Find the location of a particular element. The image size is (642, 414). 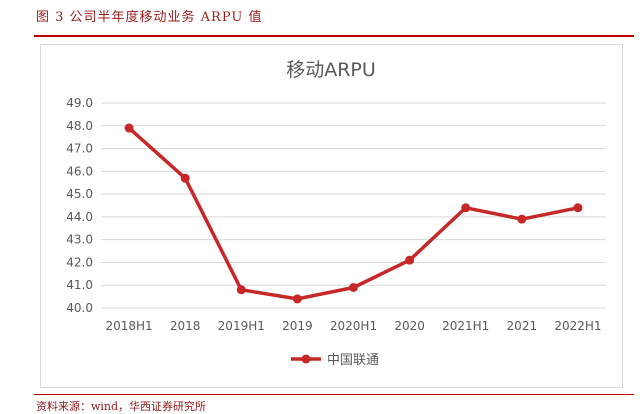

source-note: 资料来源：wind，华西证券研究所 is located at coordinates (121, 406).